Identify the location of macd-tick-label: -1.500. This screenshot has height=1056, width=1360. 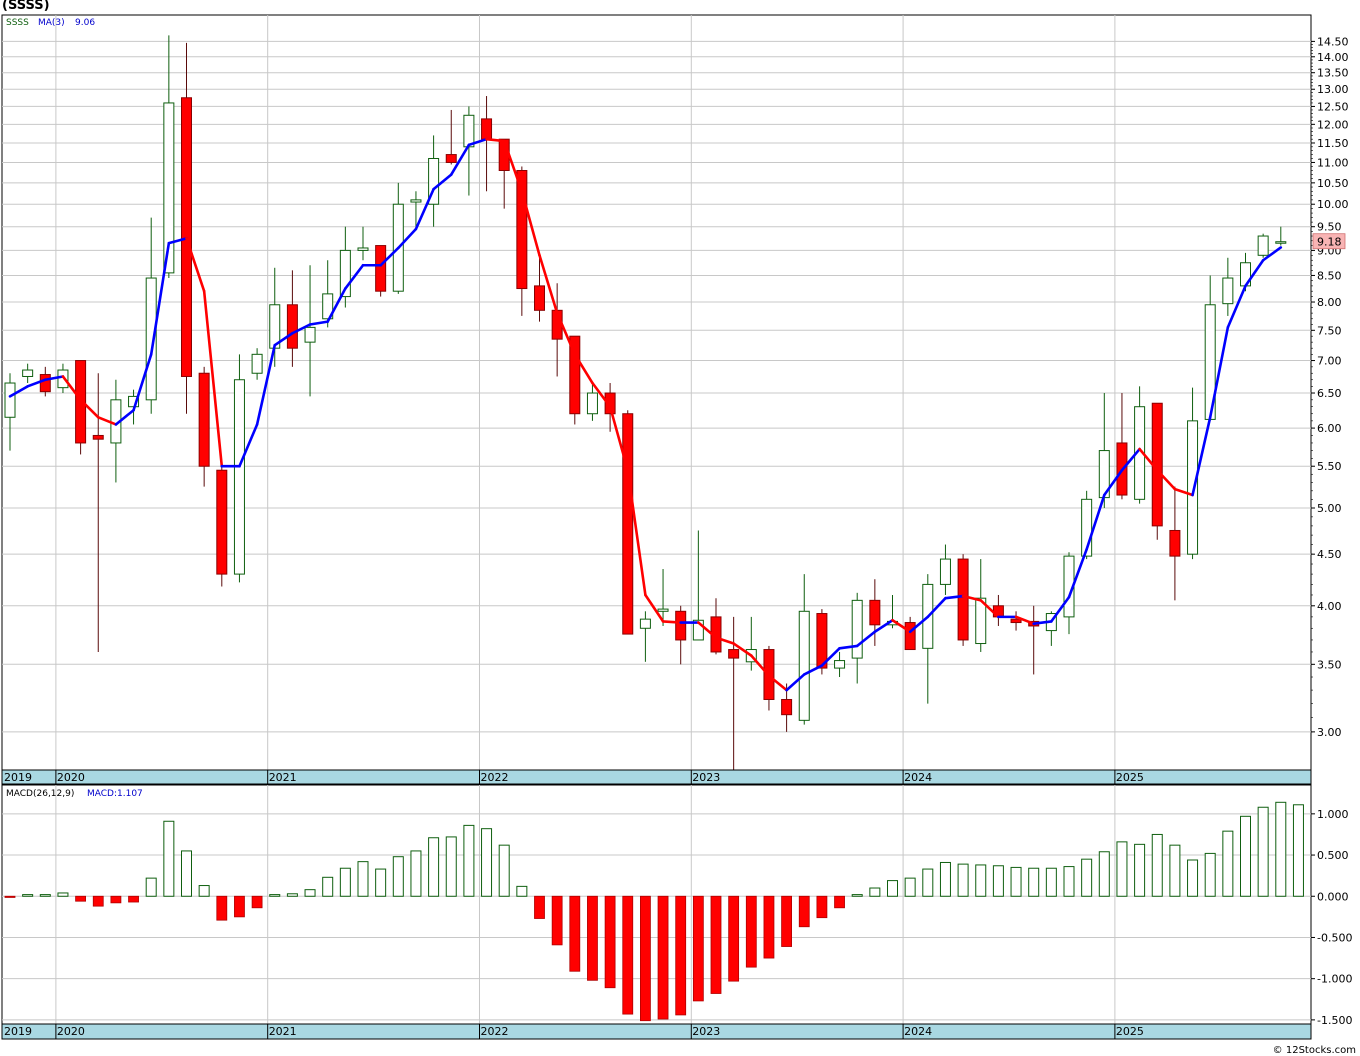
(1334, 1020).